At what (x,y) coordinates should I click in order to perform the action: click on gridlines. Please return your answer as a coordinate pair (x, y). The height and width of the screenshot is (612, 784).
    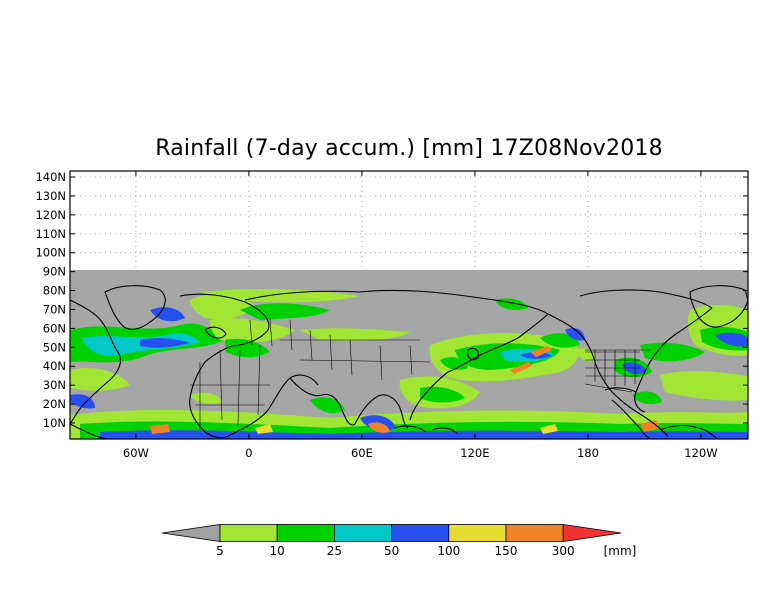
    Looking at the image, I should click on (409, 220).